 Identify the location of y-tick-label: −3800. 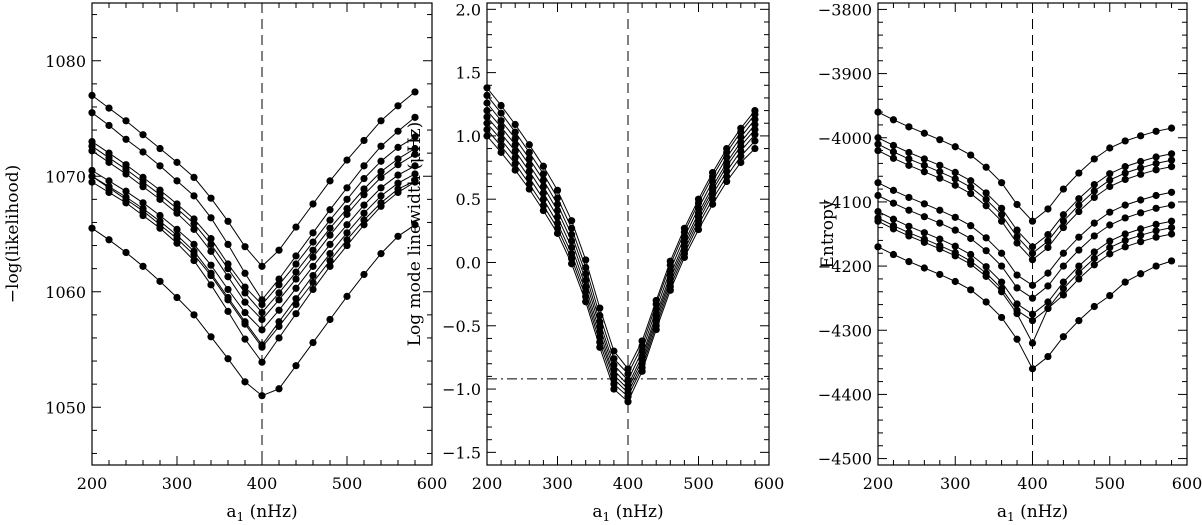
(845, 9).